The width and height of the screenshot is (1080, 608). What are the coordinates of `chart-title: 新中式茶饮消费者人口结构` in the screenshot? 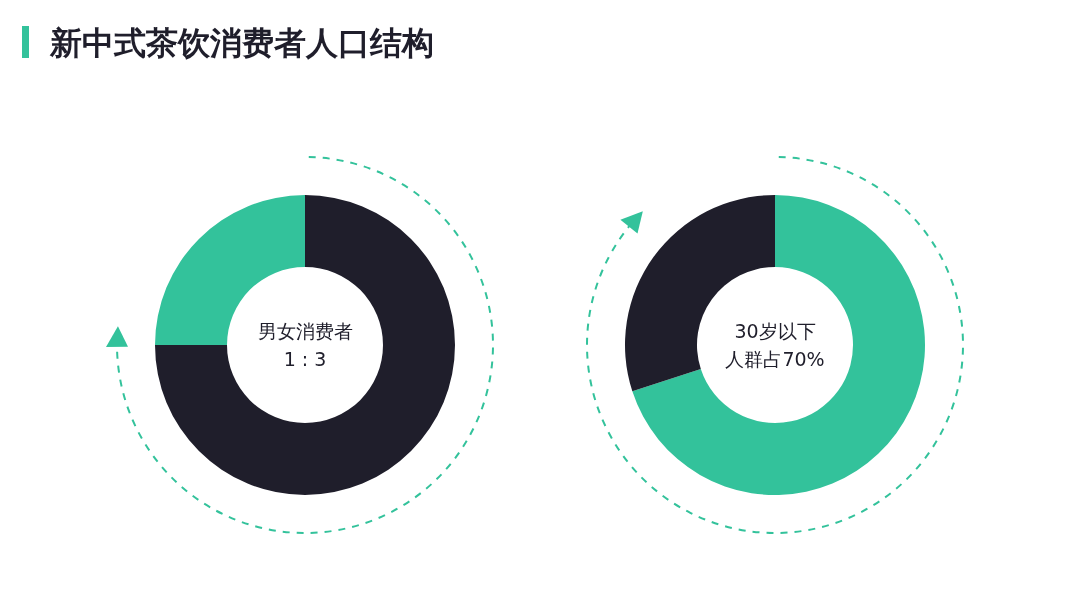 It's located at (241, 43).